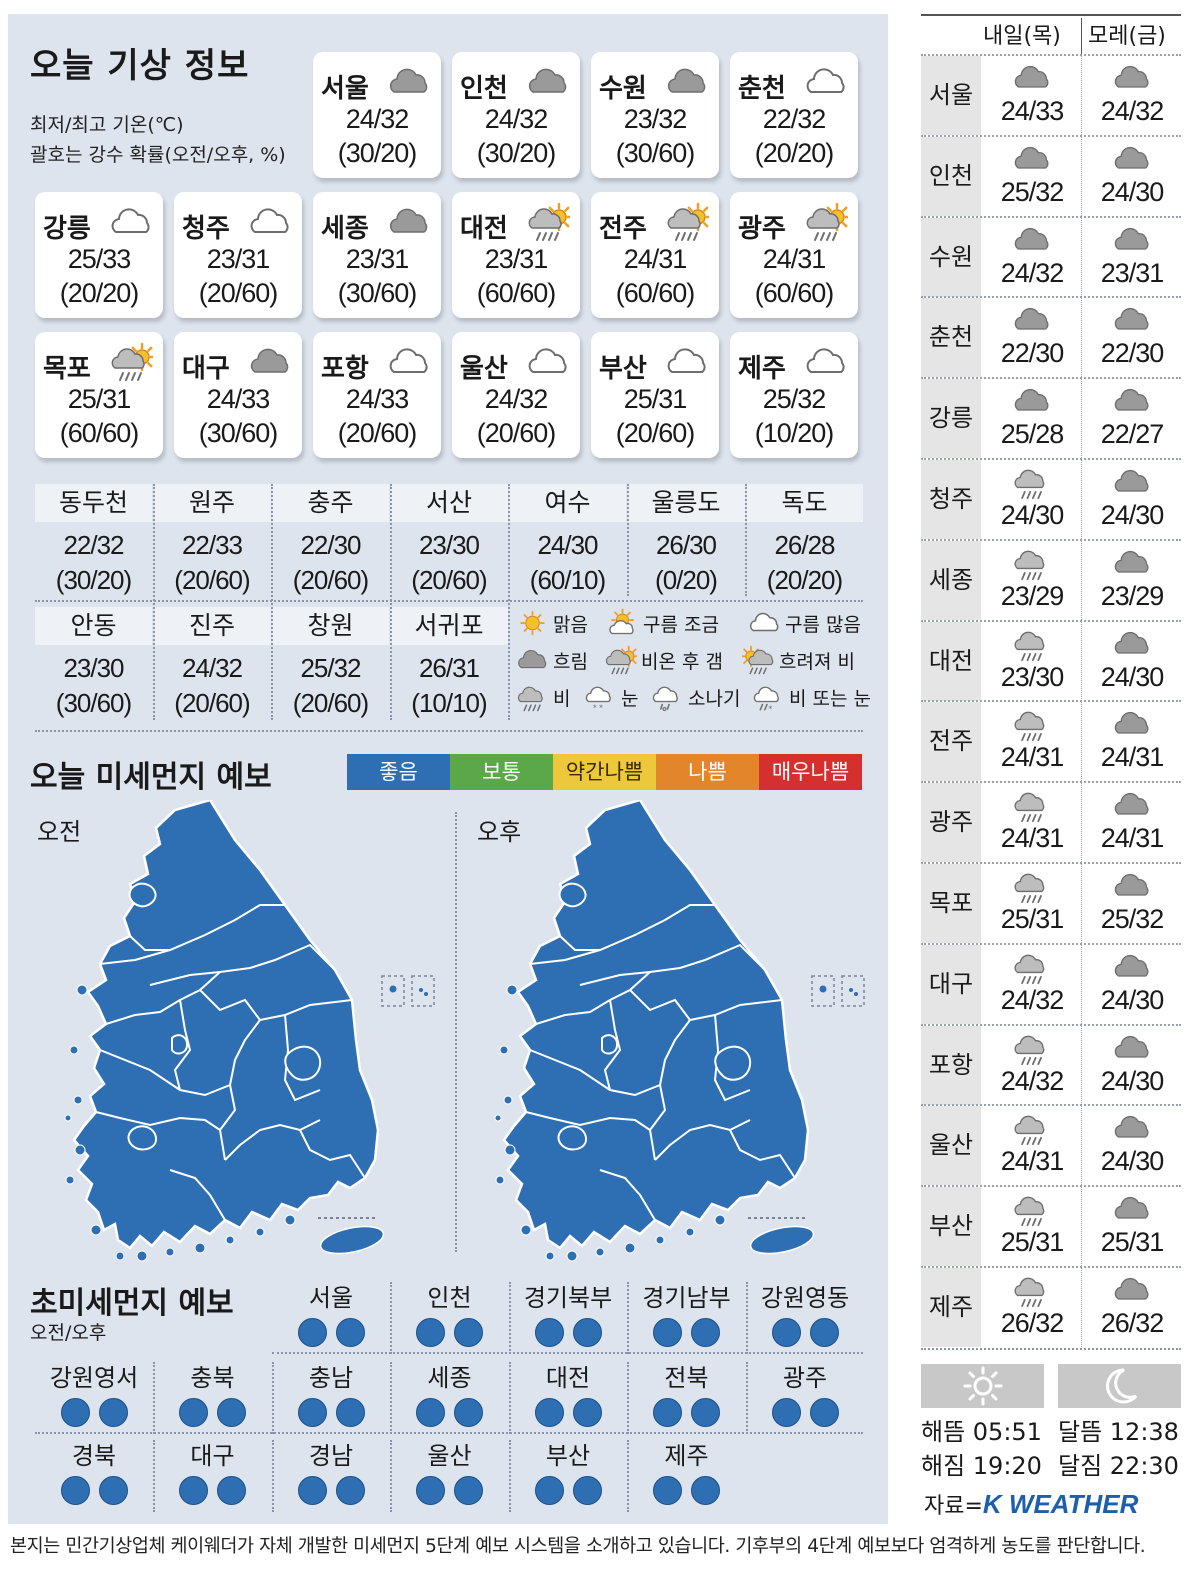 The height and width of the screenshot is (1583, 1200). What do you see at coordinates (798, 660) in the screenshot?
I see `legend-item-5: 흐려져 비` at bounding box center [798, 660].